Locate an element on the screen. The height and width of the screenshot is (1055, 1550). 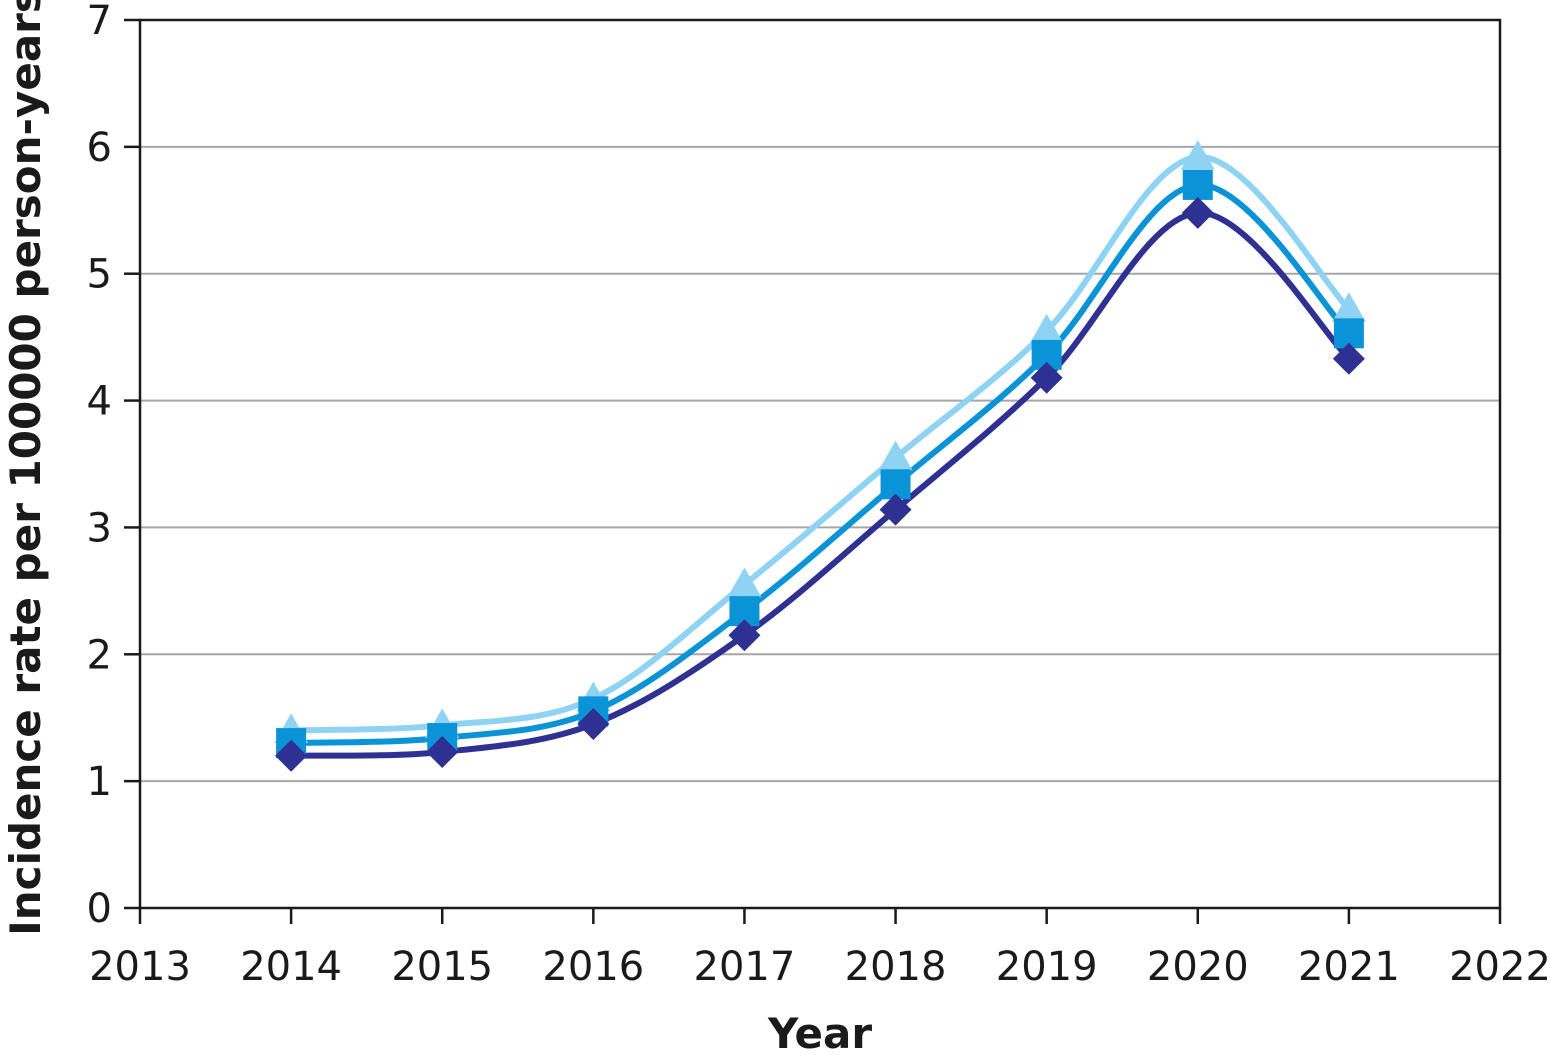
x-tick-label-2016: 2016 is located at coordinates (593, 967).